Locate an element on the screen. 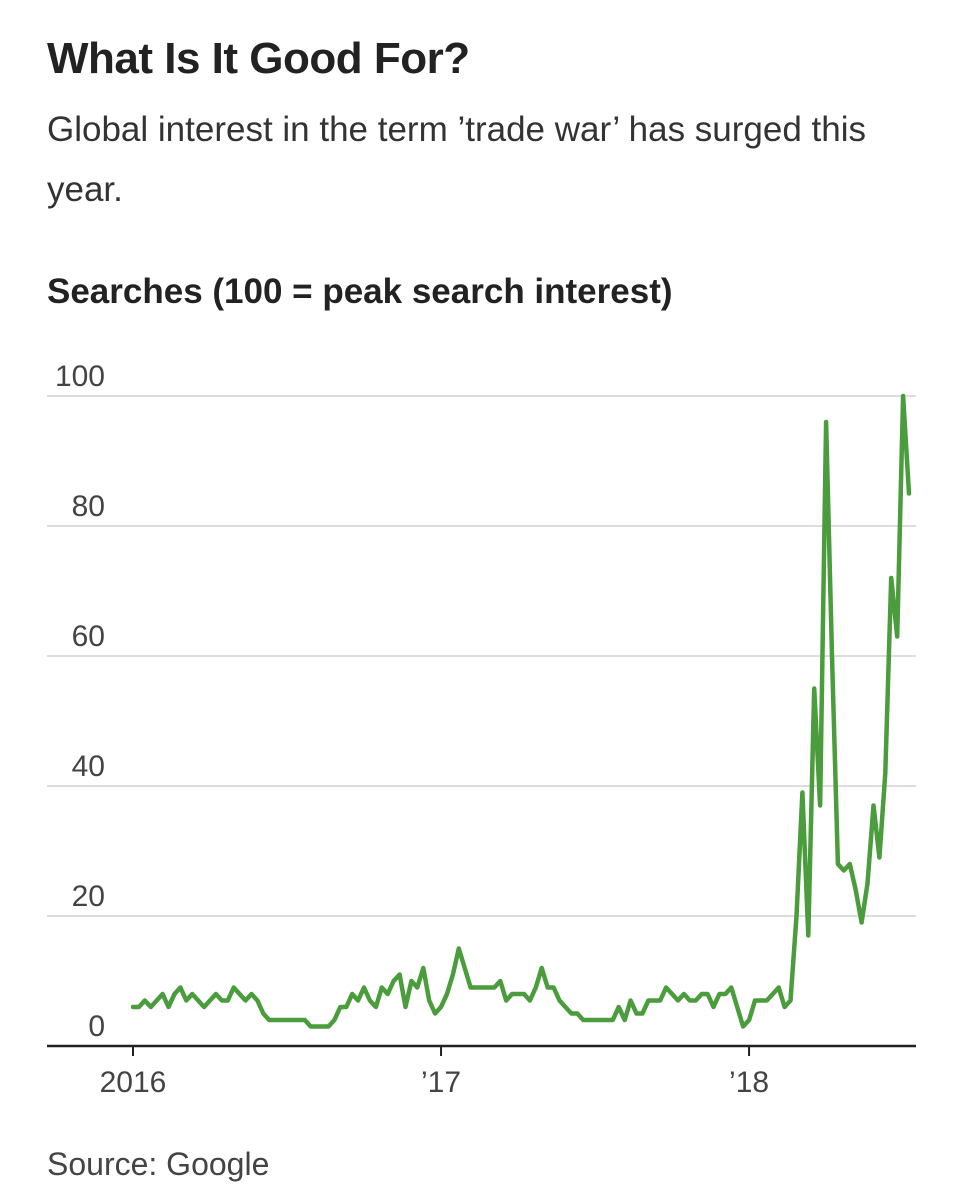 The width and height of the screenshot is (963, 1200). chart-title: What Is It Good For? is located at coordinates (258, 58).